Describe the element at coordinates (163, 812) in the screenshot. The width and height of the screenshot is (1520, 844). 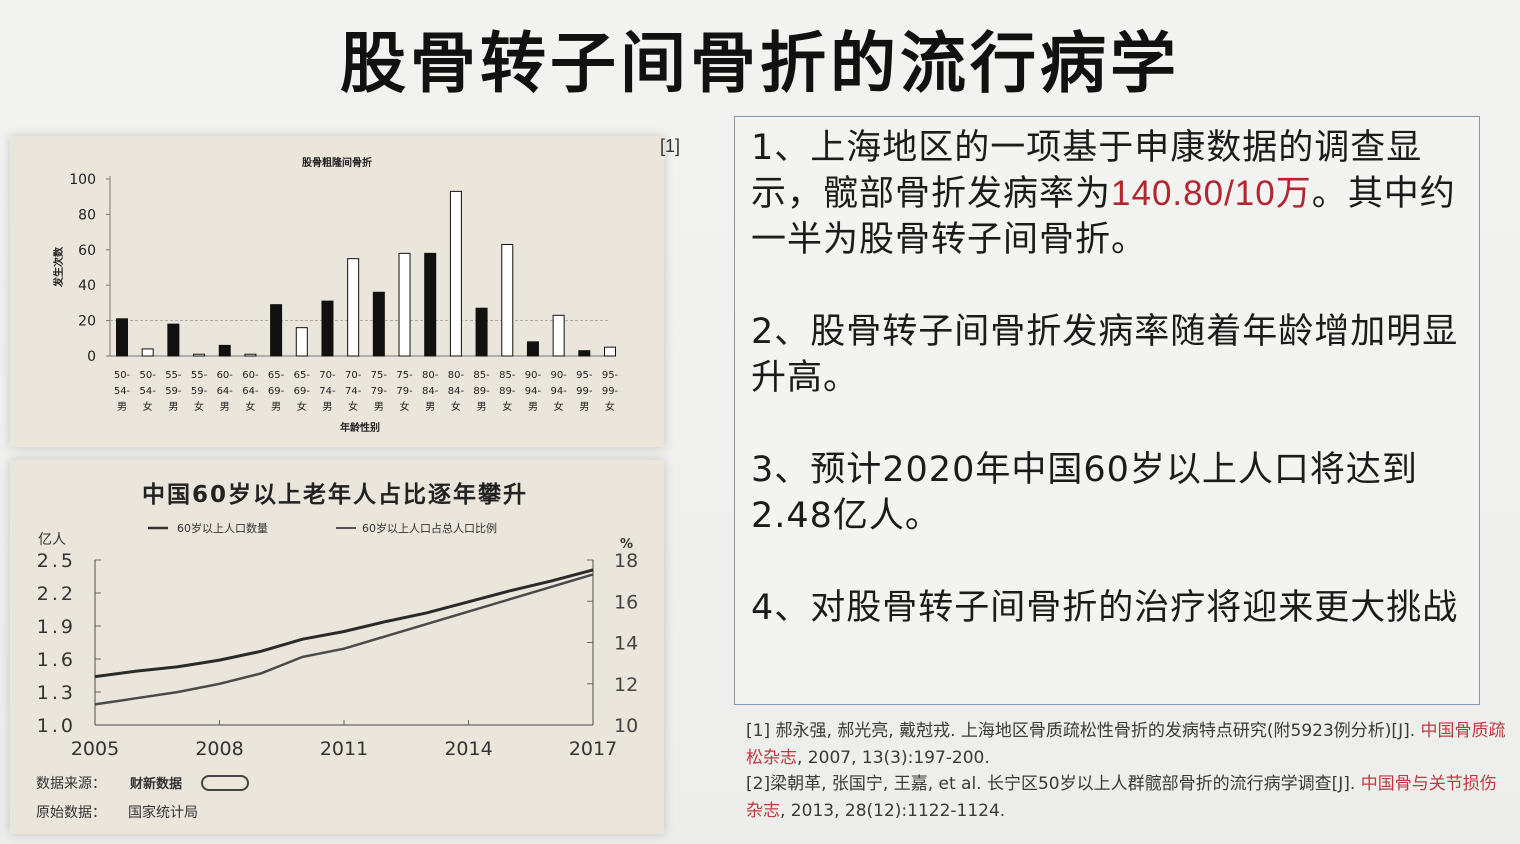
I see `raw-data-source: 国家统计局` at that location.